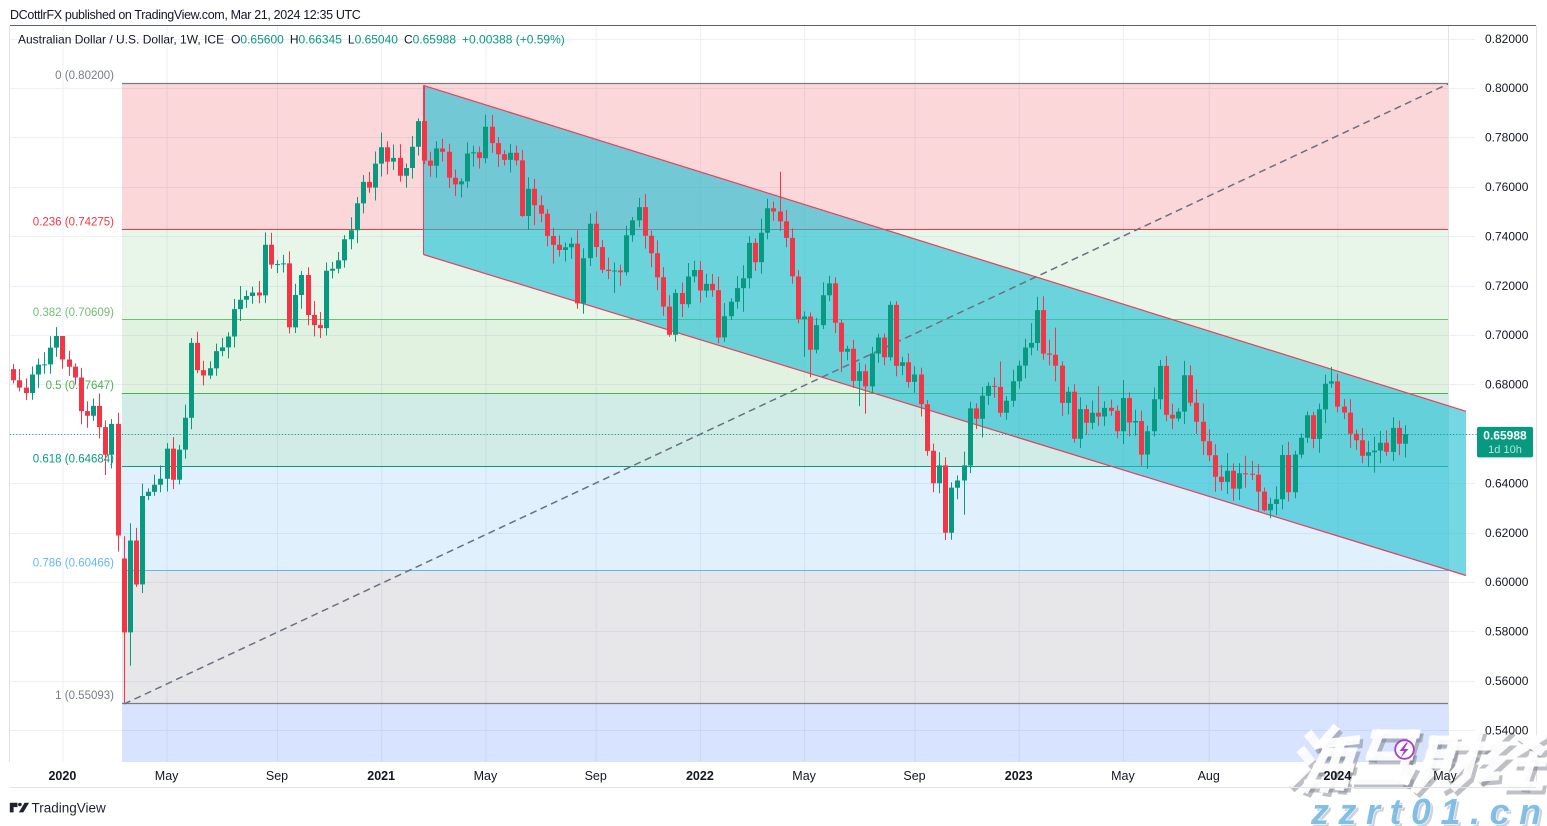  Describe the element at coordinates (84, 696) in the screenshot. I see `svg-text: 1 (0.55093)` at that location.